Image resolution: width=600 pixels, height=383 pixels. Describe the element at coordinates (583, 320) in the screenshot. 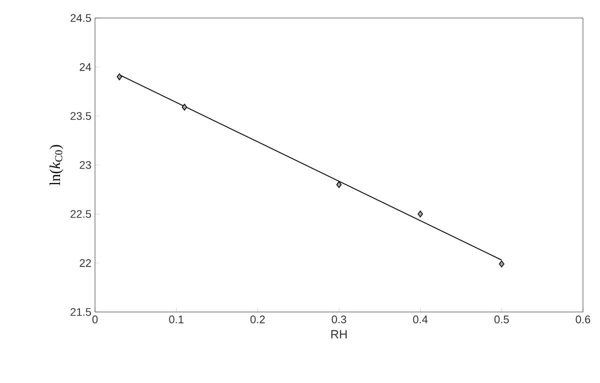

I see `x-tick-label: 0.6` at that location.